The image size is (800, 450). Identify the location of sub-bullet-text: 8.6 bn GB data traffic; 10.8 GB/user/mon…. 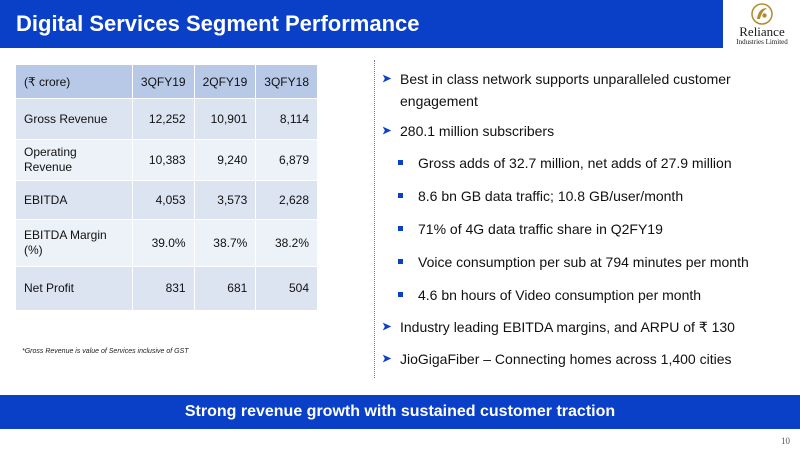
(551, 196).